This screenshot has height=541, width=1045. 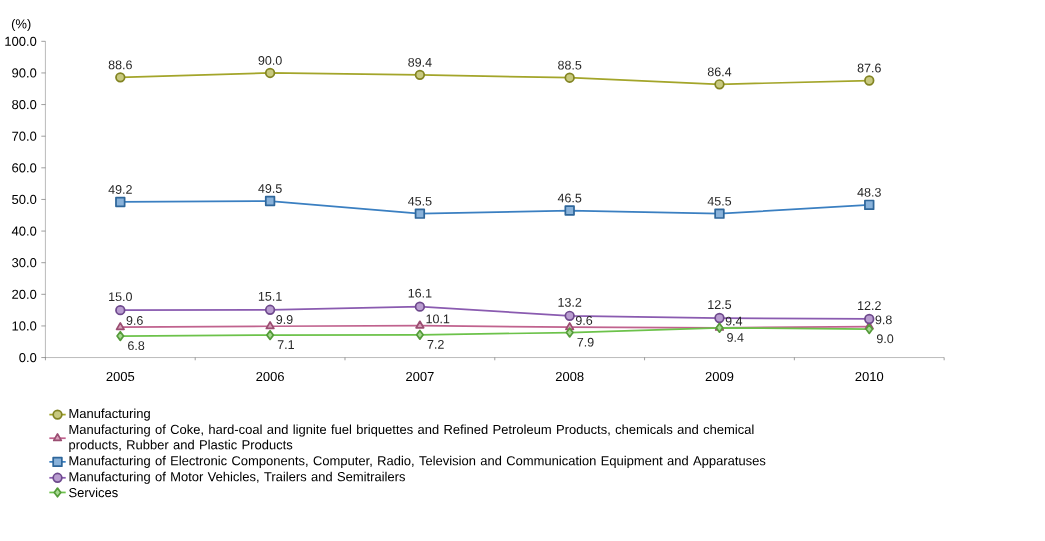 What do you see at coordinates (885, 339) in the screenshot?
I see `data-label: 9.0` at bounding box center [885, 339].